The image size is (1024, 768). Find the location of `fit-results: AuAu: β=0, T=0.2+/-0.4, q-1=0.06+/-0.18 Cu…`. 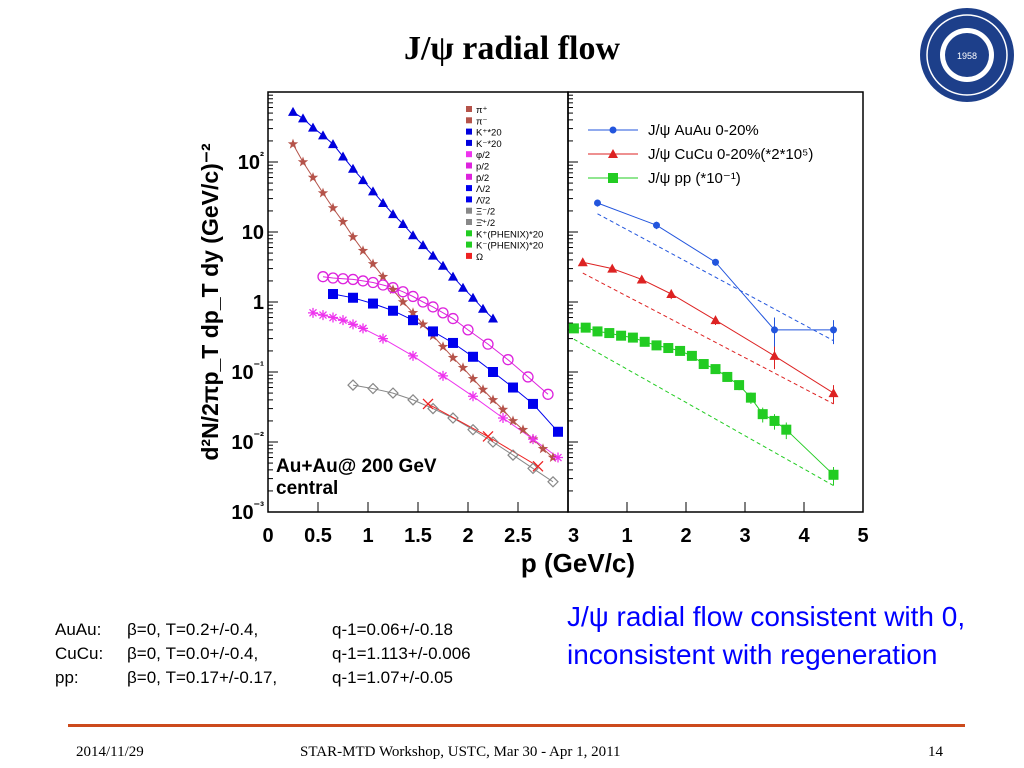

fit-results: AuAu: β=0, T=0.2+/-0.4, q-1=0.06+/-0.18 Cu… is located at coordinates (263, 654).